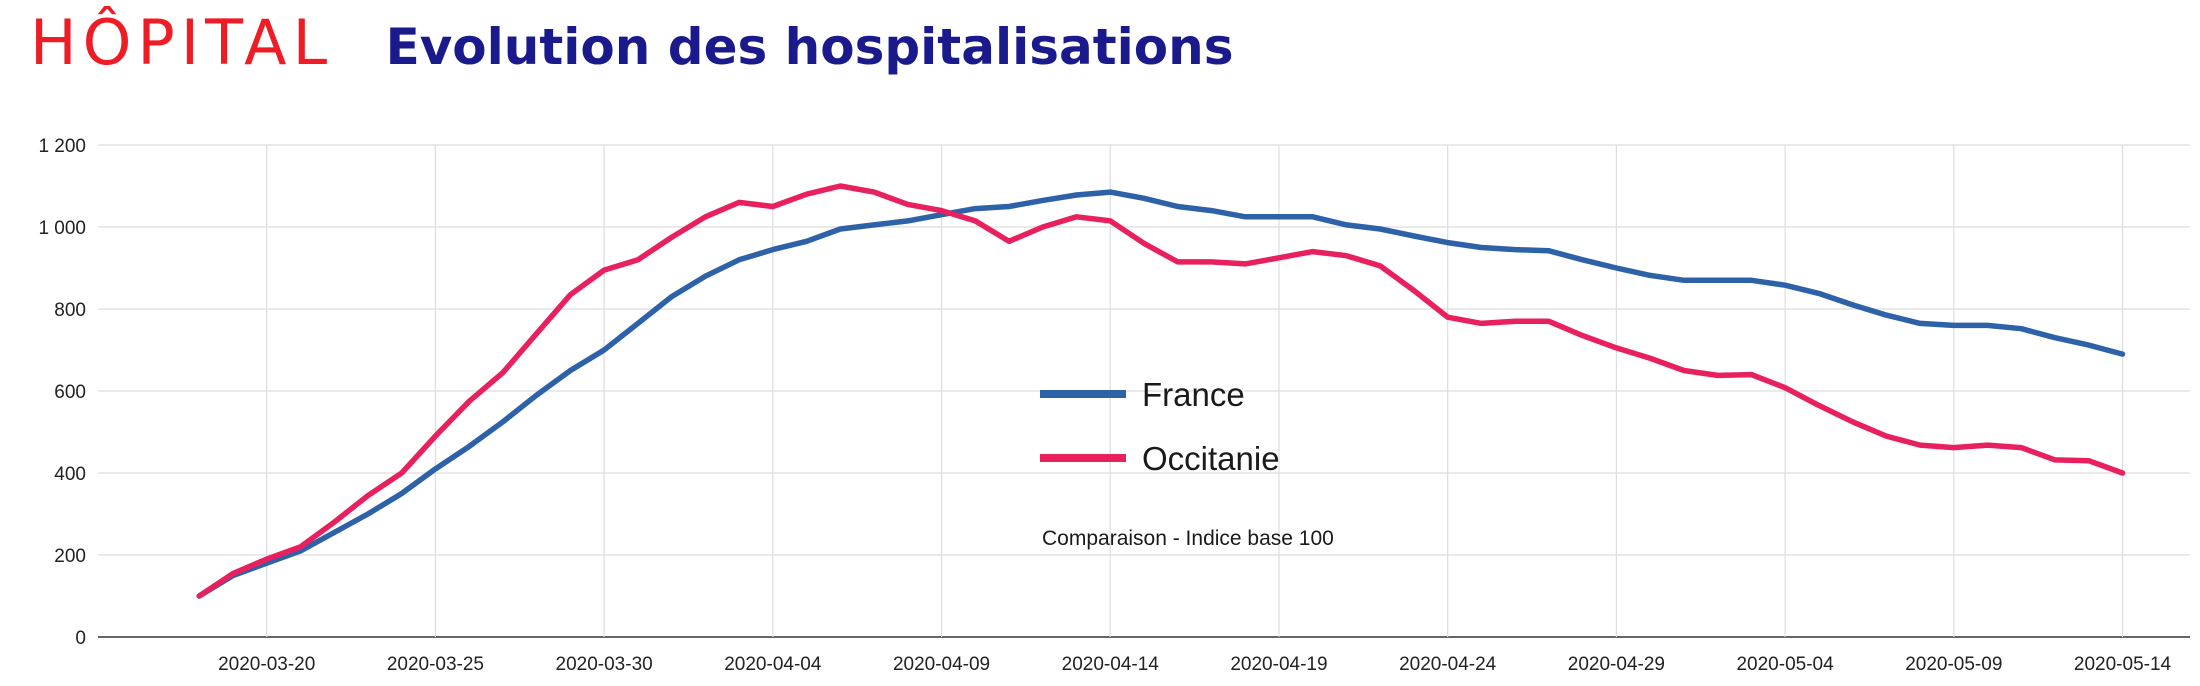 This screenshot has width=2200, height=686. Describe the element at coordinates (1448, 664) in the screenshot. I see `x-tick-label: 2020-04-24` at that location.